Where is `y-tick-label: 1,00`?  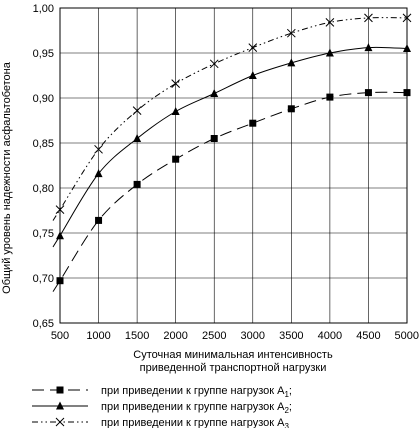 y-tick-label: 1,00 is located at coordinates (43, 9).